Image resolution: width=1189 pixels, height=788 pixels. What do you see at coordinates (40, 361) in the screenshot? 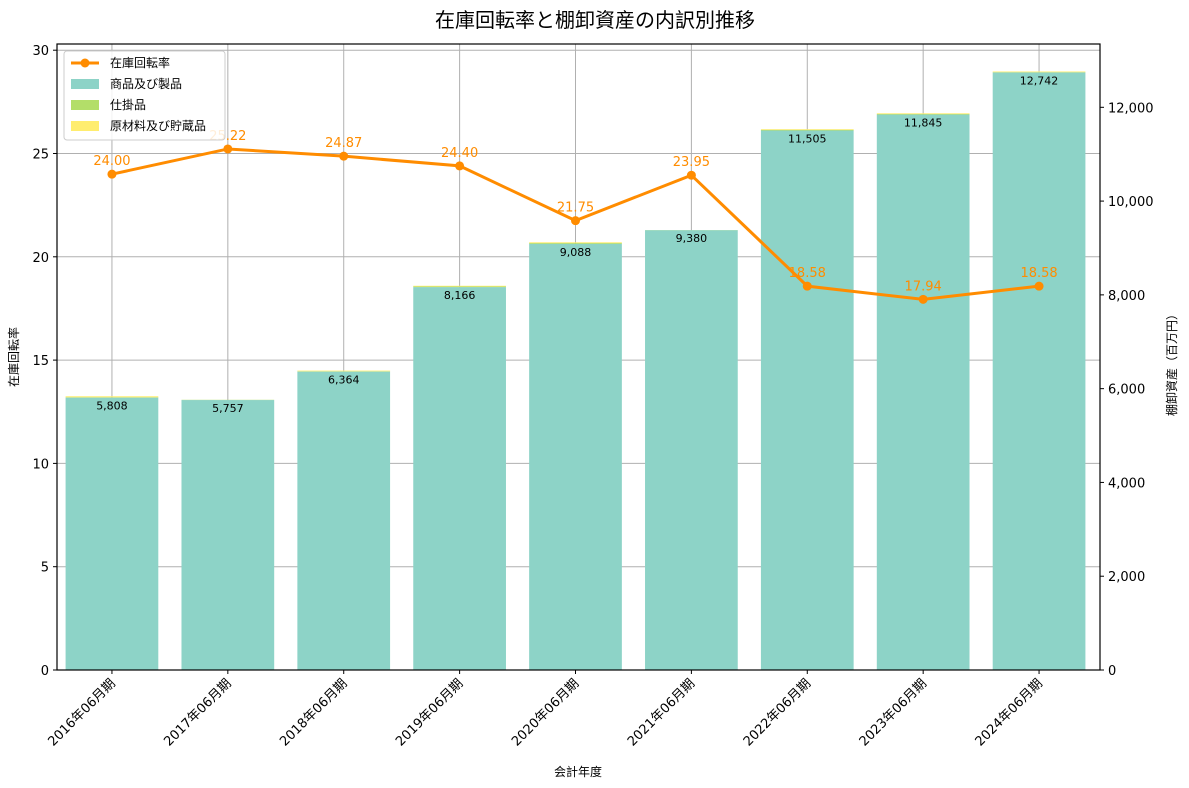
I see `left-y-tick: 15` at bounding box center [40, 361].